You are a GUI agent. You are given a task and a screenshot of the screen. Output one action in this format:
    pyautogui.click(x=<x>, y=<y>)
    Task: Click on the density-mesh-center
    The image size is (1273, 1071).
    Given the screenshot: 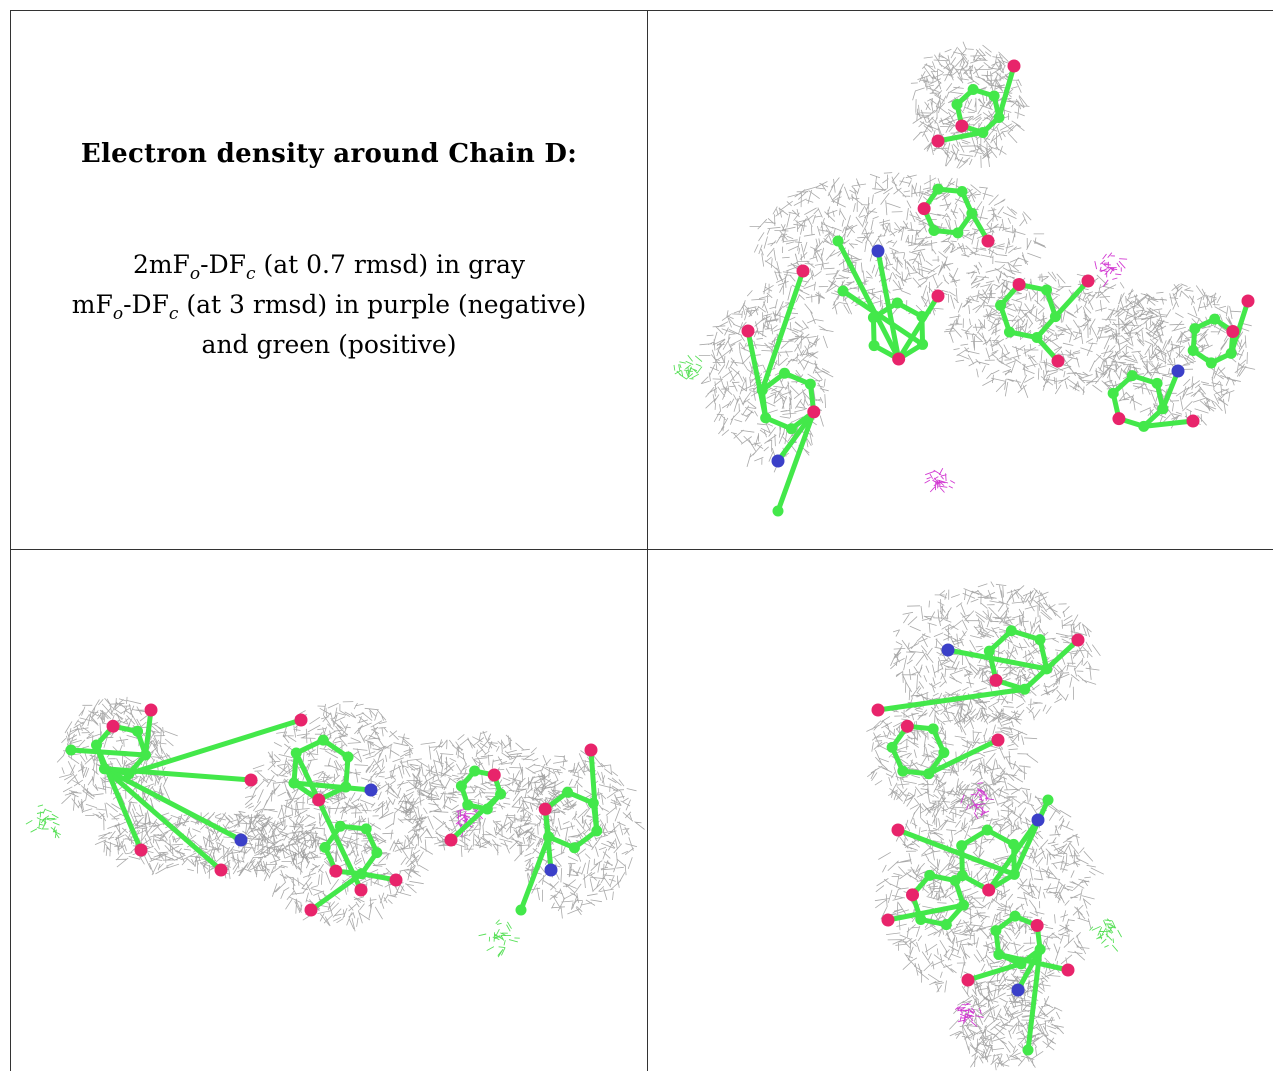 What is the action you would take?
    pyautogui.click(x=342, y=816)
    